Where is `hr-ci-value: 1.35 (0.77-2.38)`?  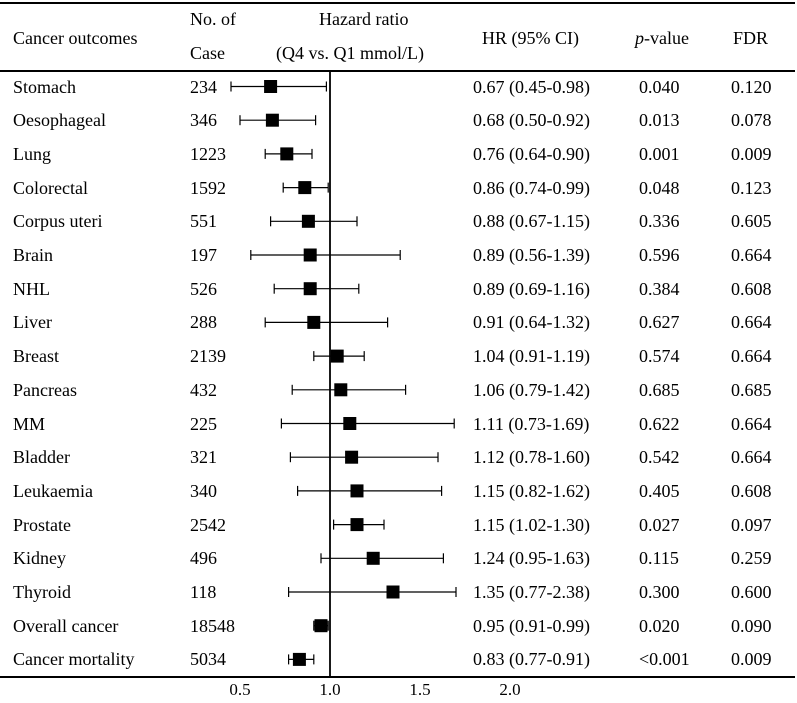
hr-ci-value: 1.35 (0.77-2.38) is located at coordinates (531, 592).